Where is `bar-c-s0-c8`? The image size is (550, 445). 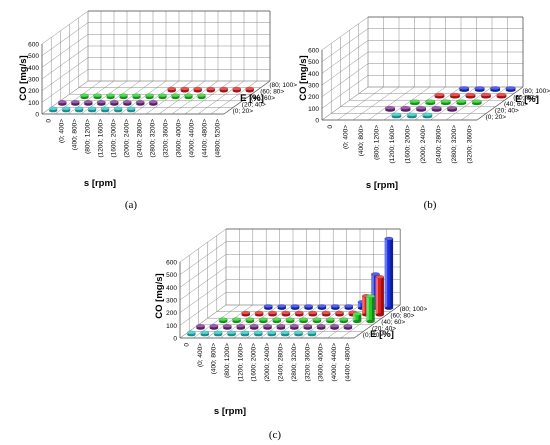
bar-c-s0-c8 is located at coordinates (298, 333).